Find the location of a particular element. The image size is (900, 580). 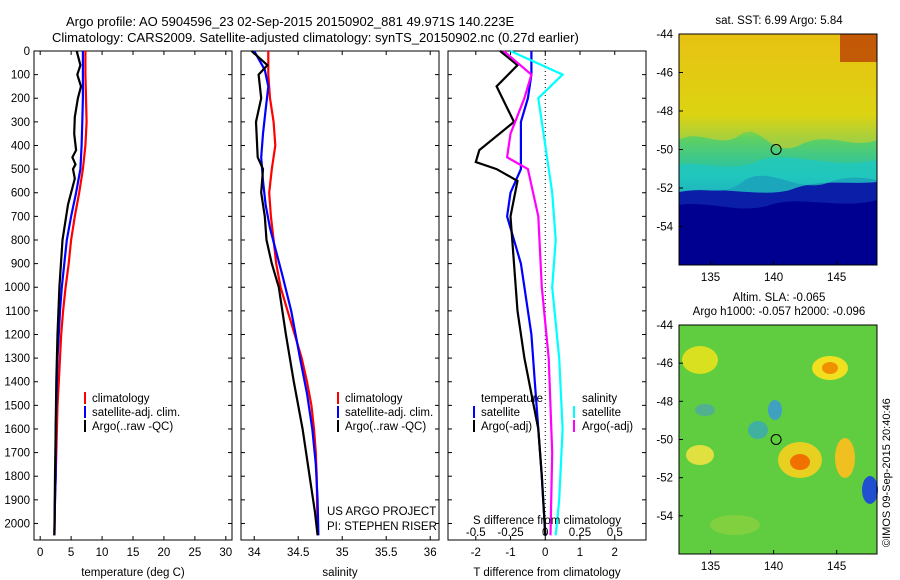

x-tick-label: 34 is located at coordinates (254, 553).